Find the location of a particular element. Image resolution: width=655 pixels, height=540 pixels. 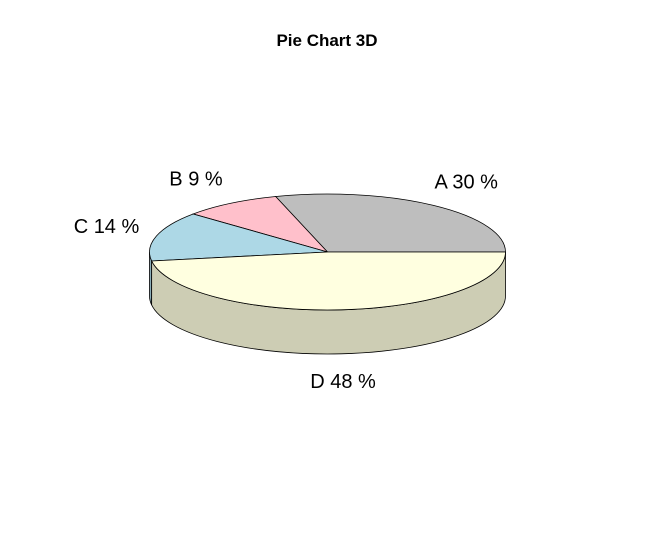

slice-label-a: A 30 % is located at coordinates (467, 183).